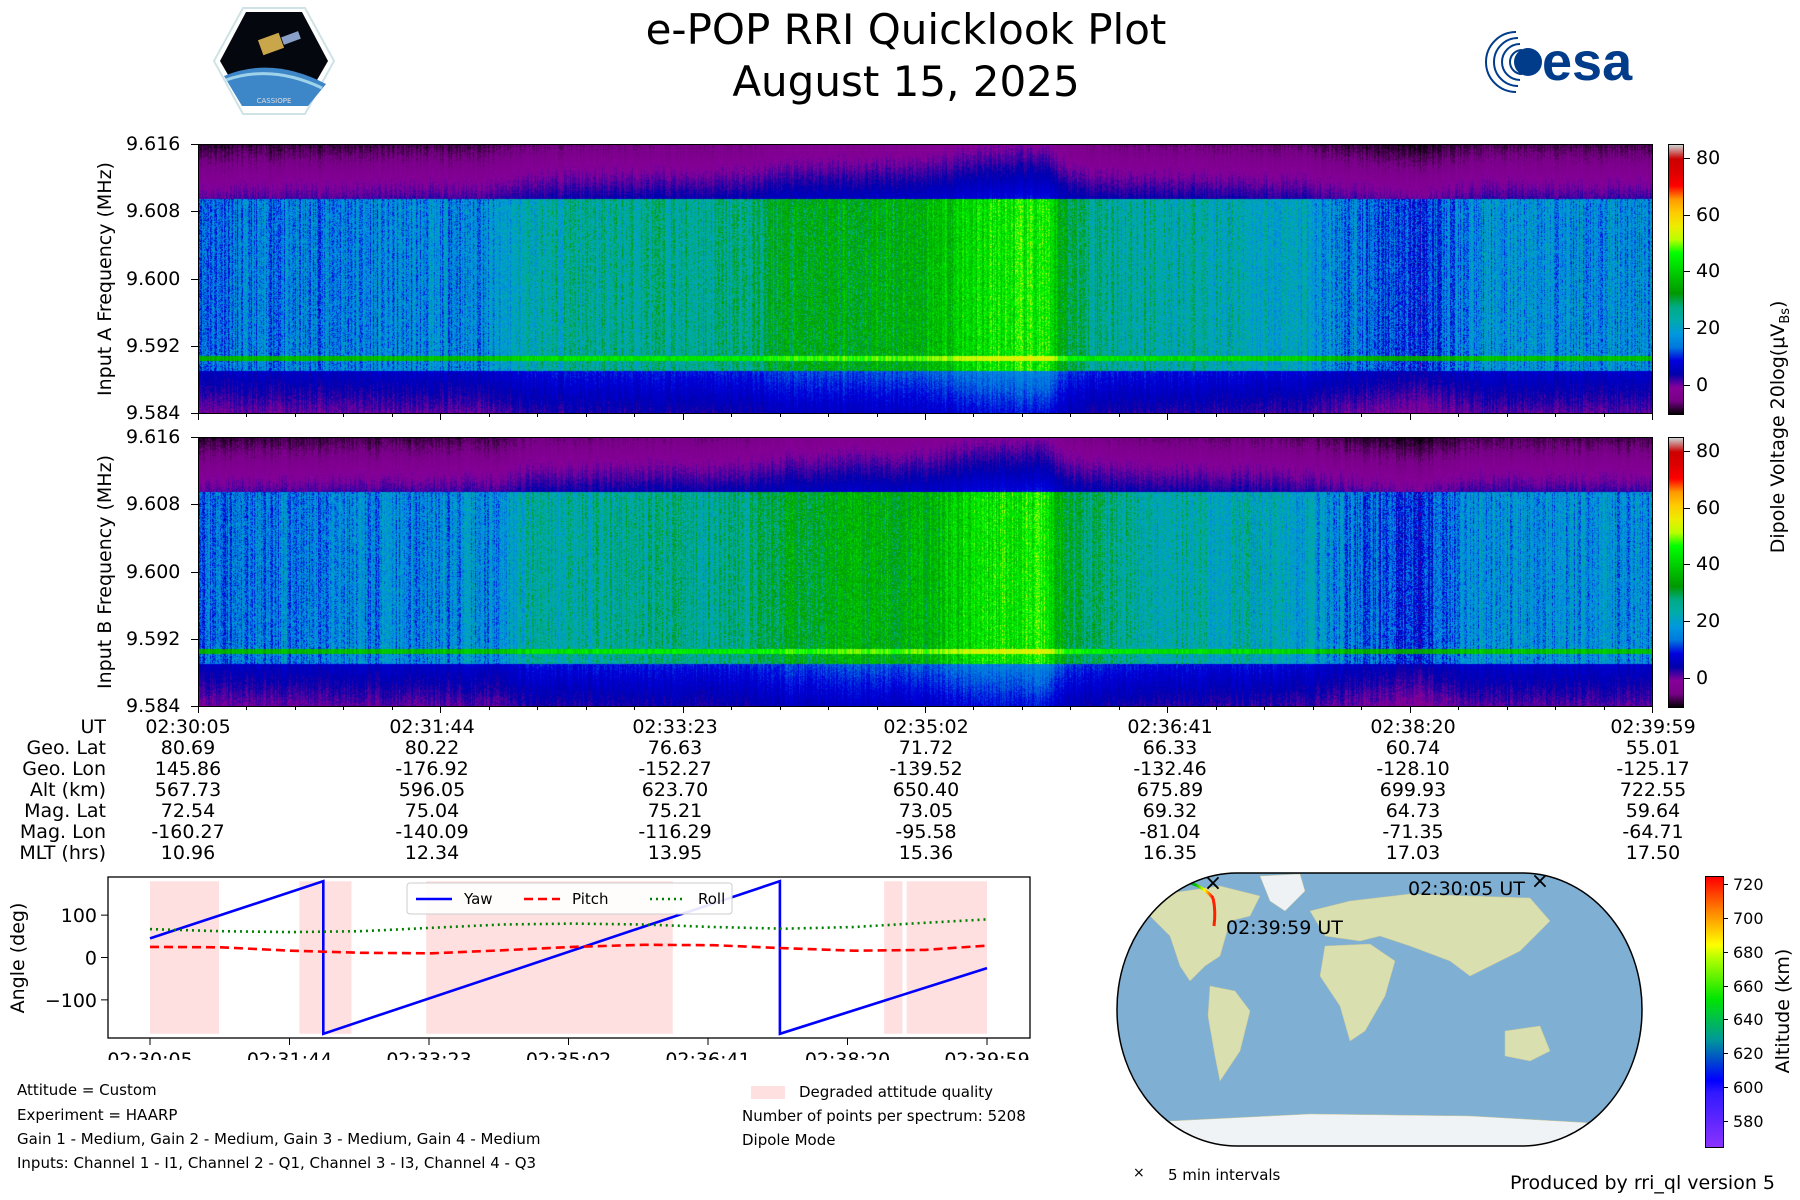 This screenshot has width=1800, height=1200. What do you see at coordinates (1139, 1173) in the screenshot?
I see `interval-marker-icon: ×` at bounding box center [1139, 1173].